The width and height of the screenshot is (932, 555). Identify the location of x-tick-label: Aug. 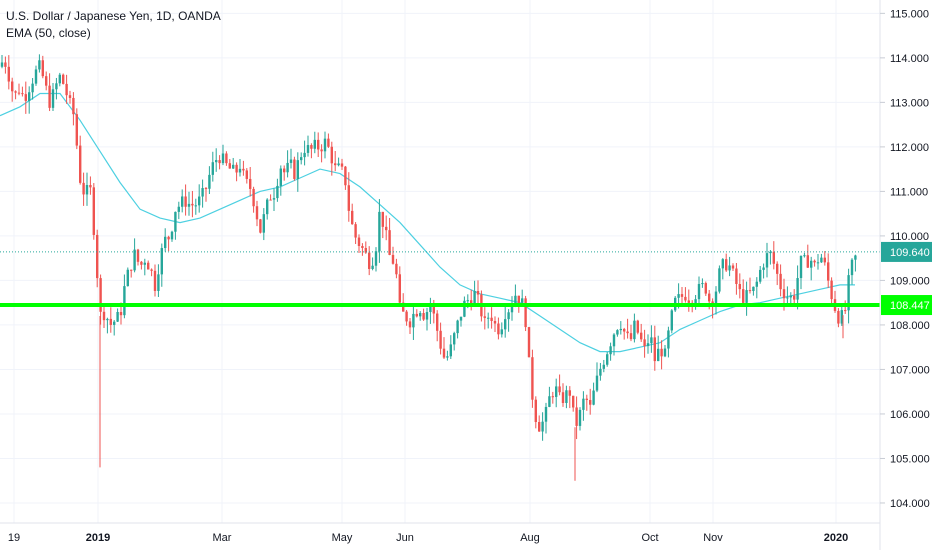
(530, 538).